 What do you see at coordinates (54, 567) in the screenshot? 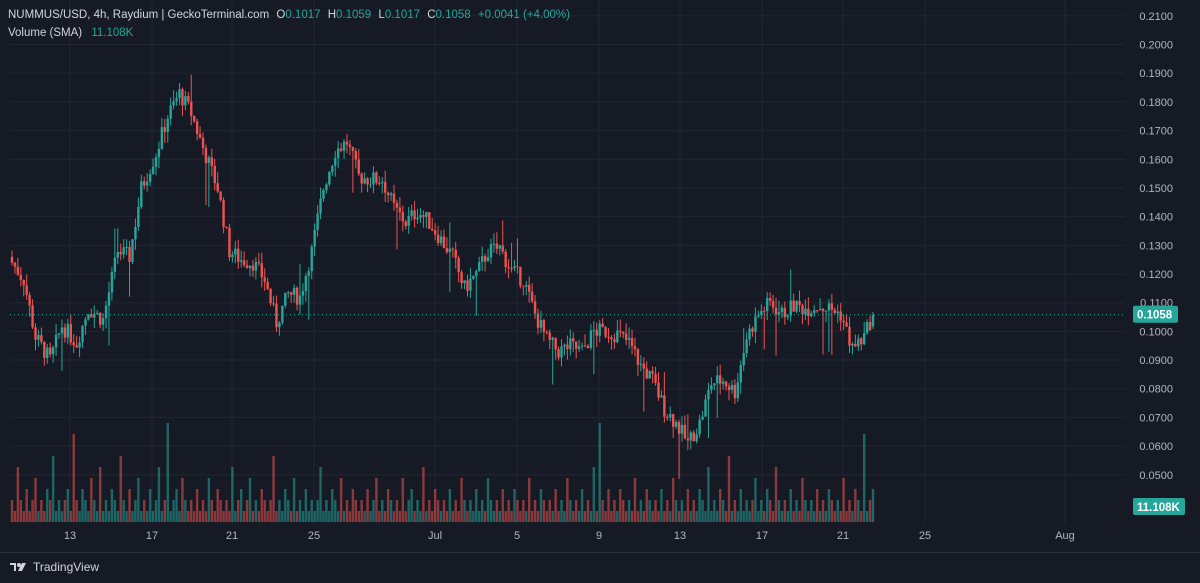
I see `tradingview-brand: TradingView` at bounding box center [54, 567].